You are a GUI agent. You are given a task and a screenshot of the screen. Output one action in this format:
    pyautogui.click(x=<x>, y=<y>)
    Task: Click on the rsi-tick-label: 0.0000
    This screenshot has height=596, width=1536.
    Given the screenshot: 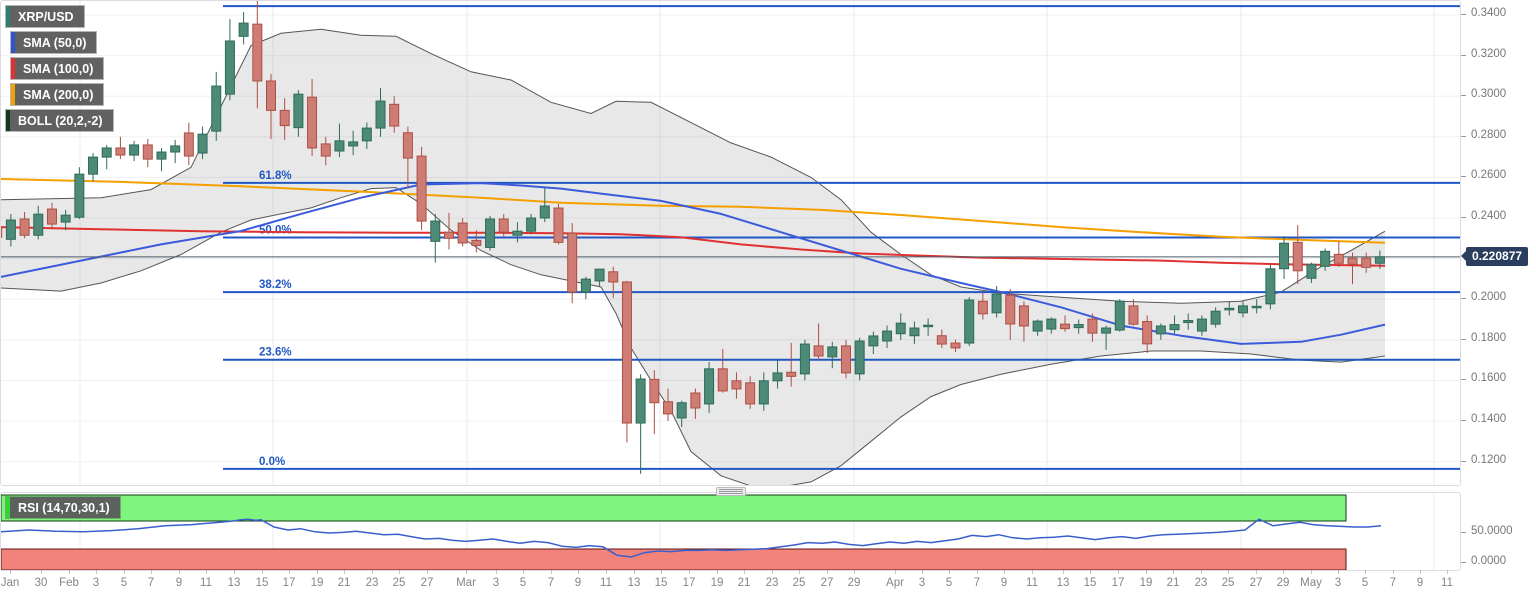 What is the action you would take?
    pyautogui.click(x=1489, y=561)
    